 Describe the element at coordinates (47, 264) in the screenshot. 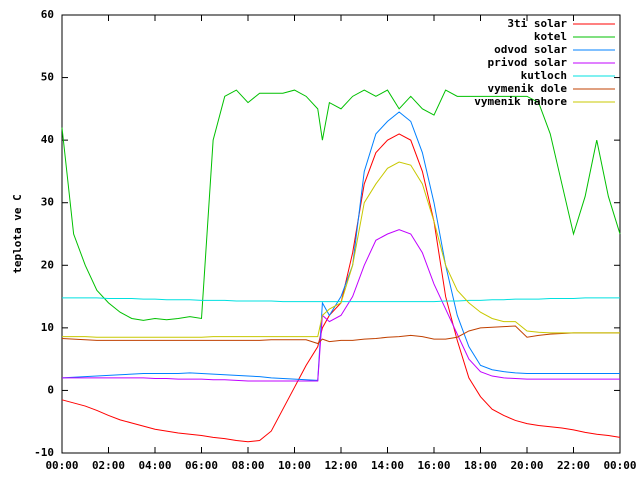

I see `y-tick-label: 20` at that location.